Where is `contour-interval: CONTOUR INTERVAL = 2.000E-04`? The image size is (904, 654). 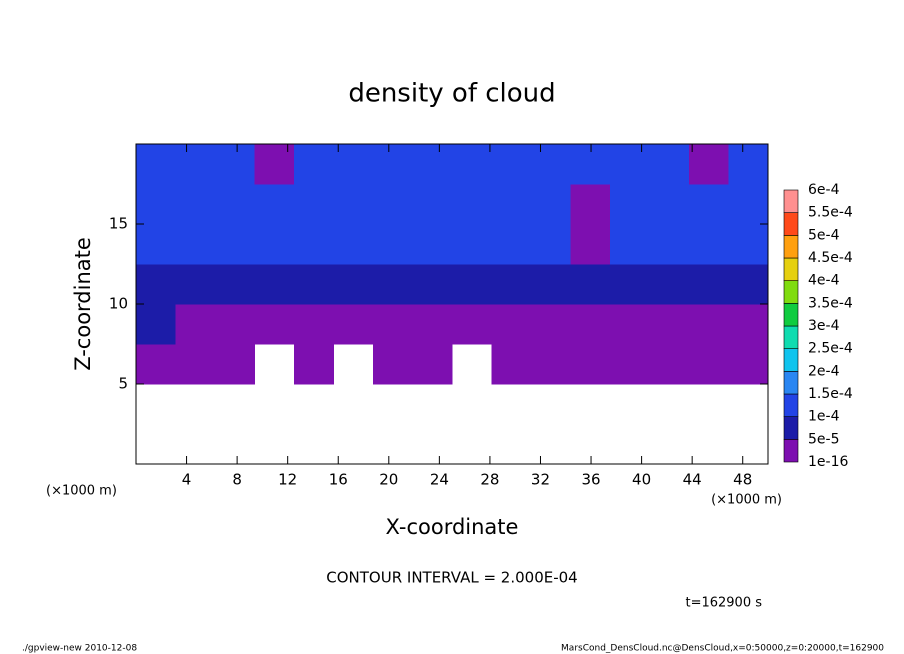
contour-interval: CONTOUR INTERVAL = 2.000E-04 is located at coordinates (451, 578).